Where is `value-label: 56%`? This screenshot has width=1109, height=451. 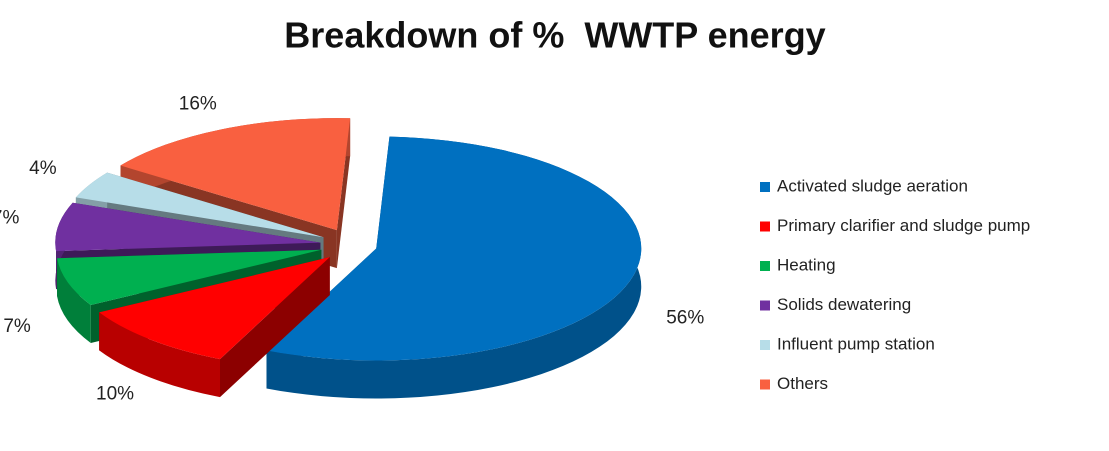 value-label: 56% is located at coordinates (685, 317).